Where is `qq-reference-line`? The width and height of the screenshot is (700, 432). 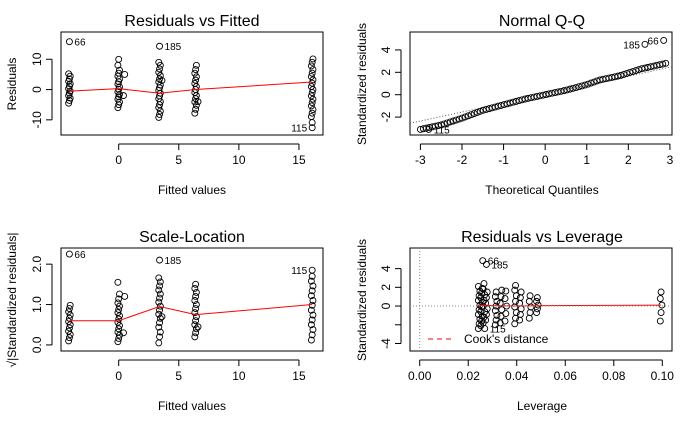 qq-reference-line is located at coordinates (541, 95).